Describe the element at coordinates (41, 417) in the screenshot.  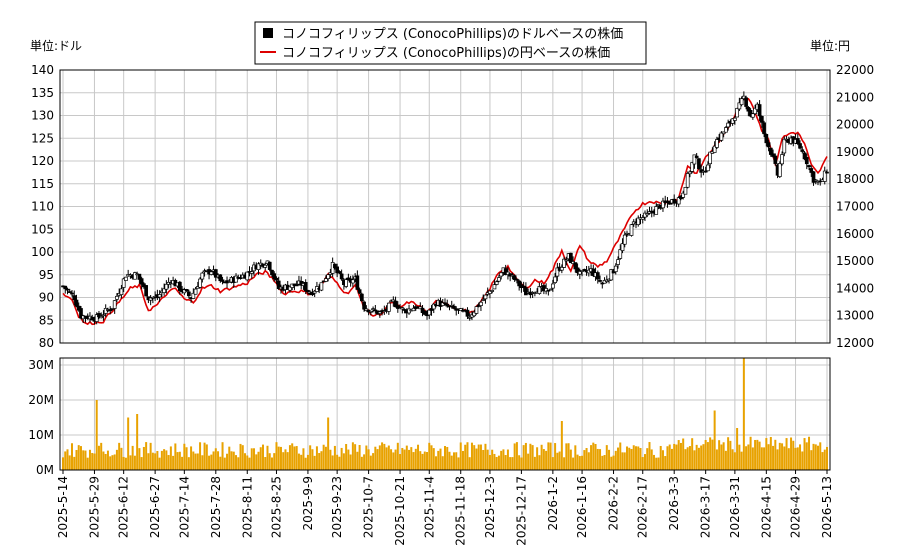
I see `volume-axis-ticks: 0M 10M 20M 30M` at that location.